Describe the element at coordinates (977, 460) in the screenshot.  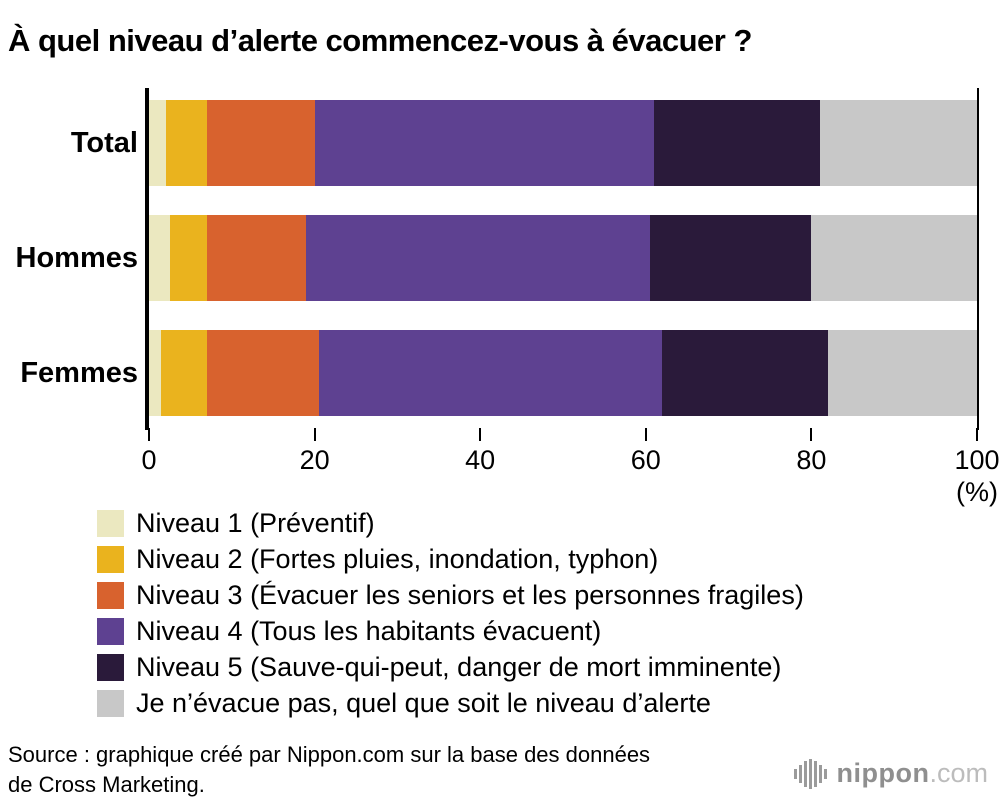
I see `x-axis-tick-label: 100` at that location.